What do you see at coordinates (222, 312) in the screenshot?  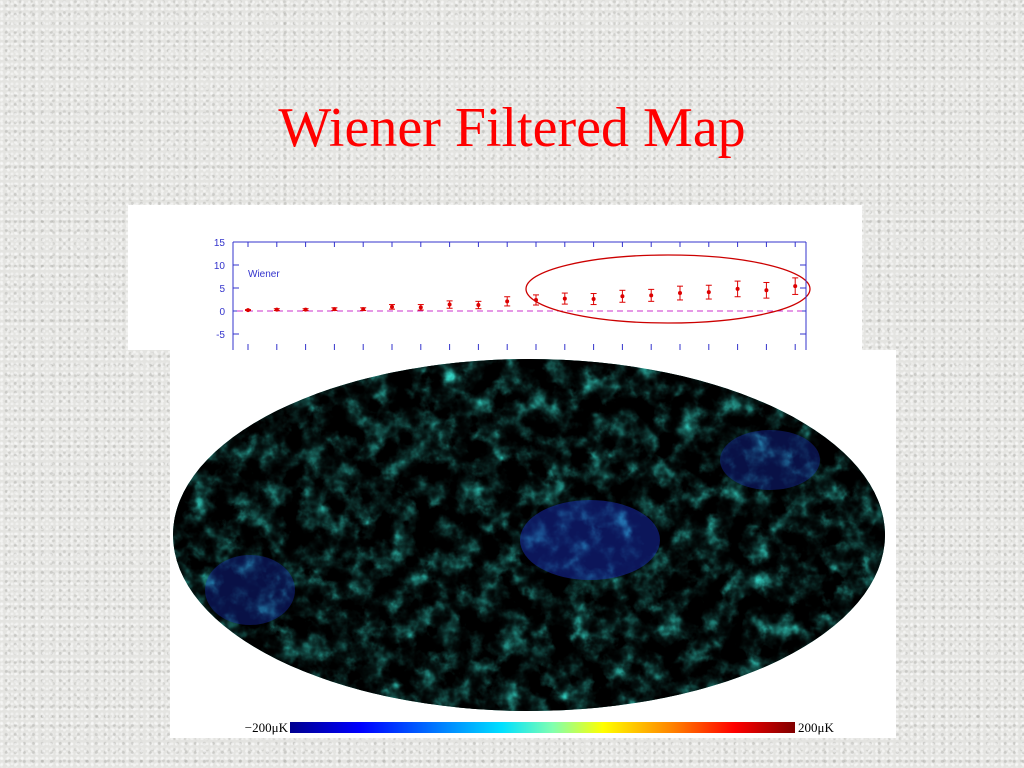 I see `y-tick-label: 0` at bounding box center [222, 312].